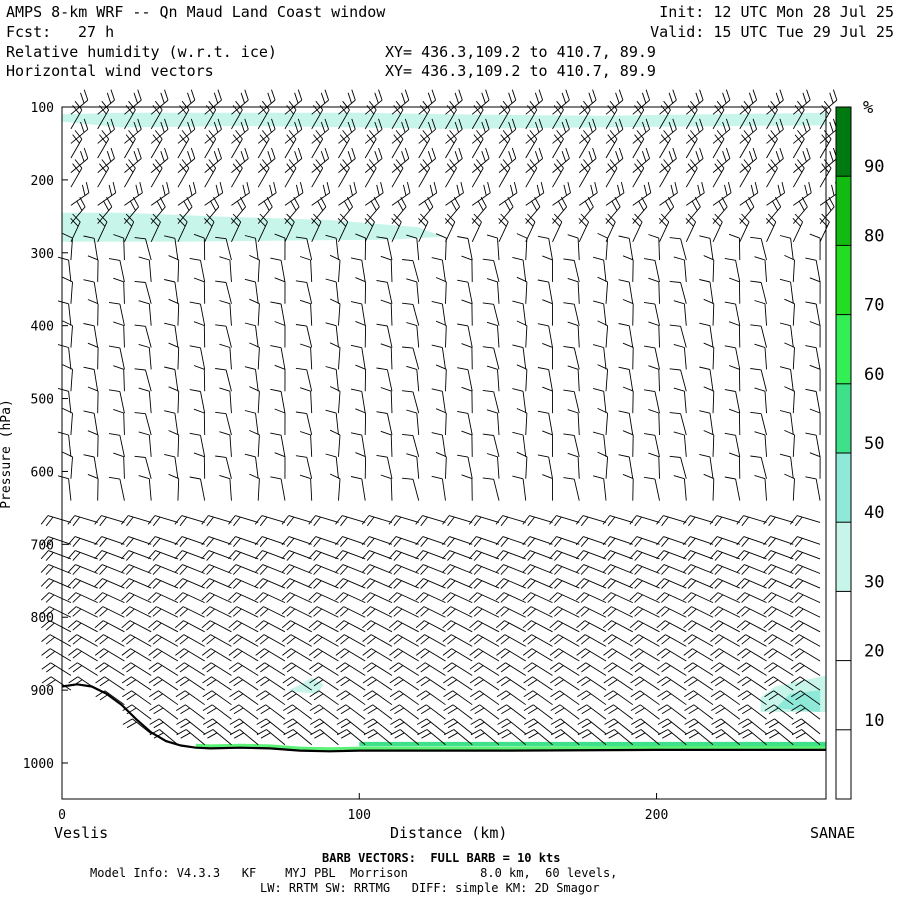 Image resolution: width=900 pixels, height=900 pixels. Describe the element at coordinates (42, 545) in the screenshot. I see `y-tick-label-700: 700` at that location.